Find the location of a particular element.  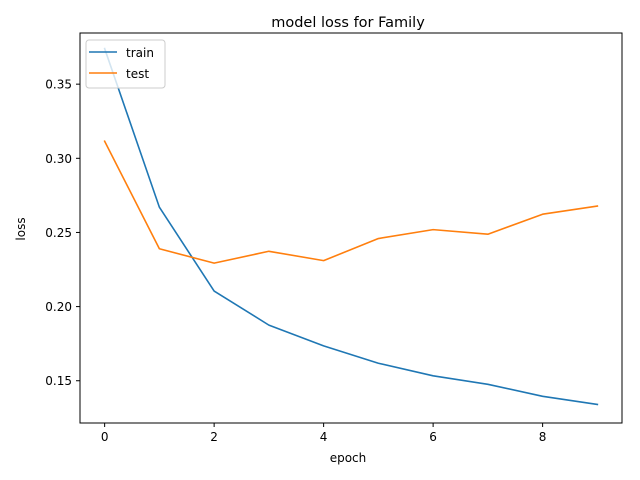

x-tick-label: 2 is located at coordinates (214, 437).